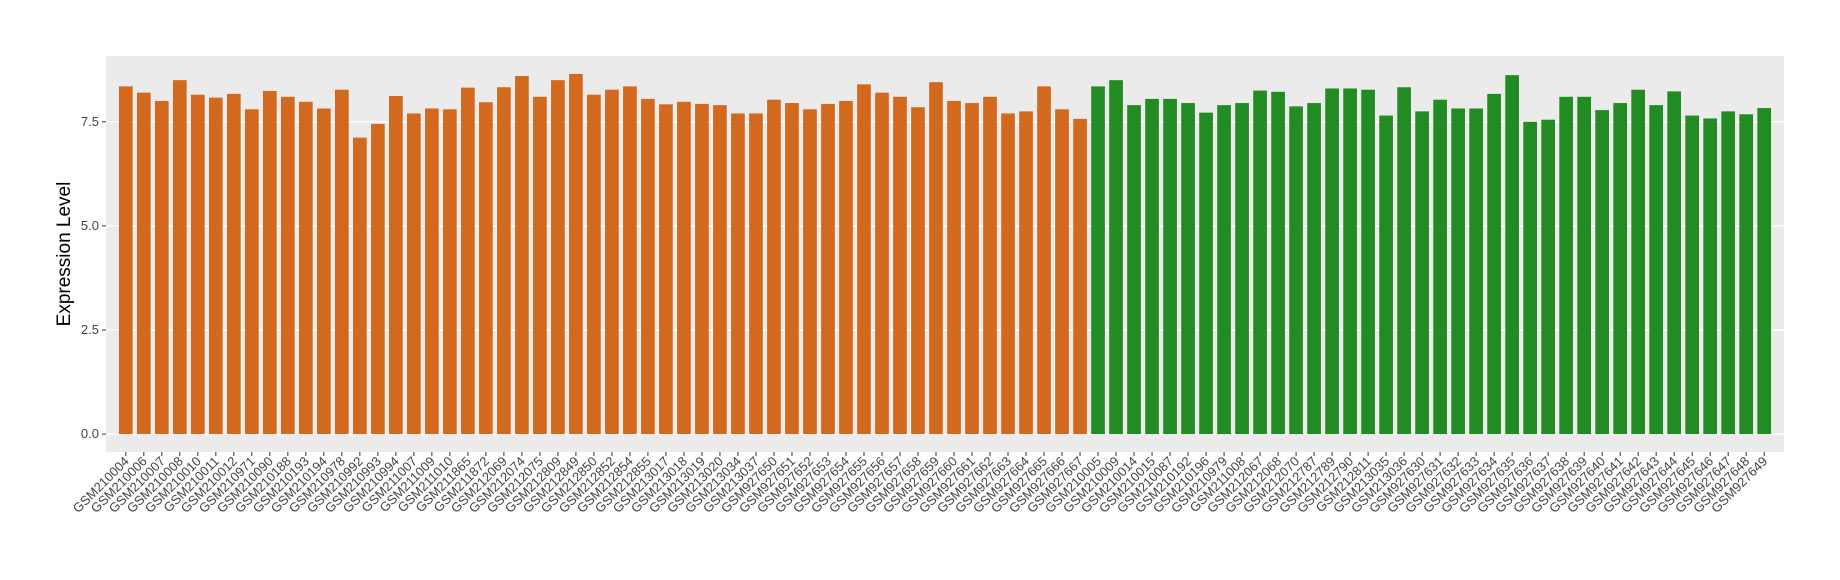  Describe the element at coordinates (64, 254) in the screenshot. I see `y-axis-title: Expression Level` at that location.